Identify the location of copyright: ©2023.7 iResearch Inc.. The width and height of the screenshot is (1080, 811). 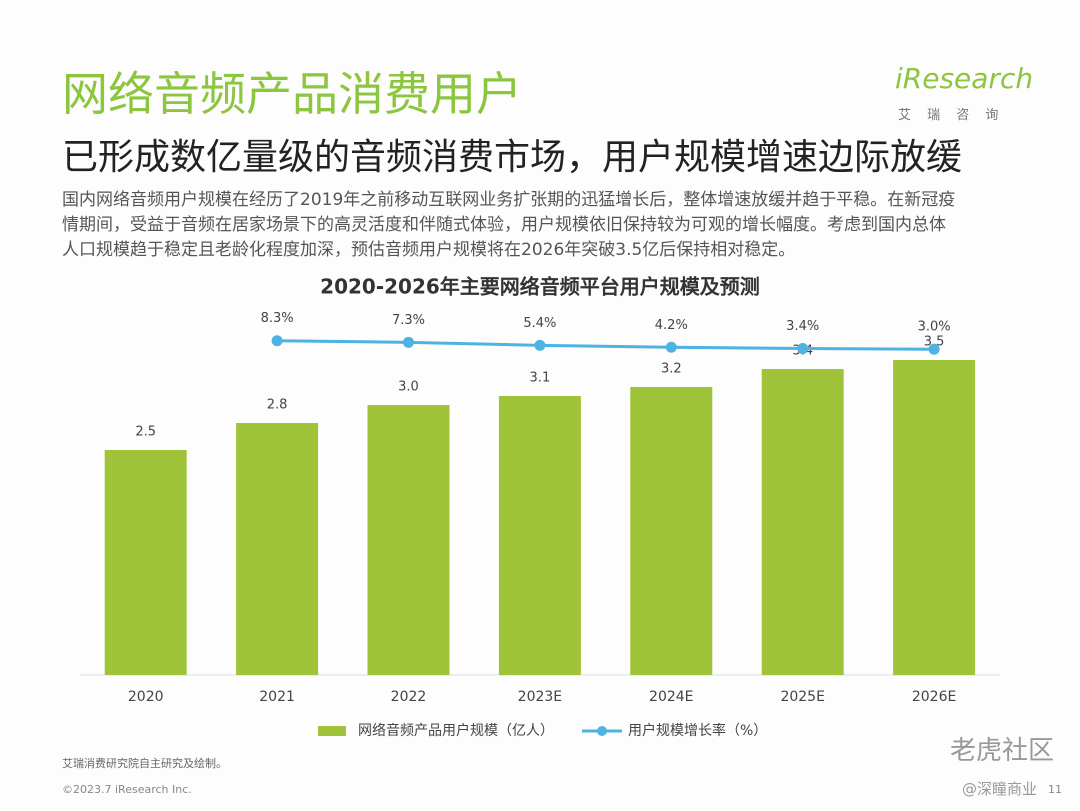
(127, 789).